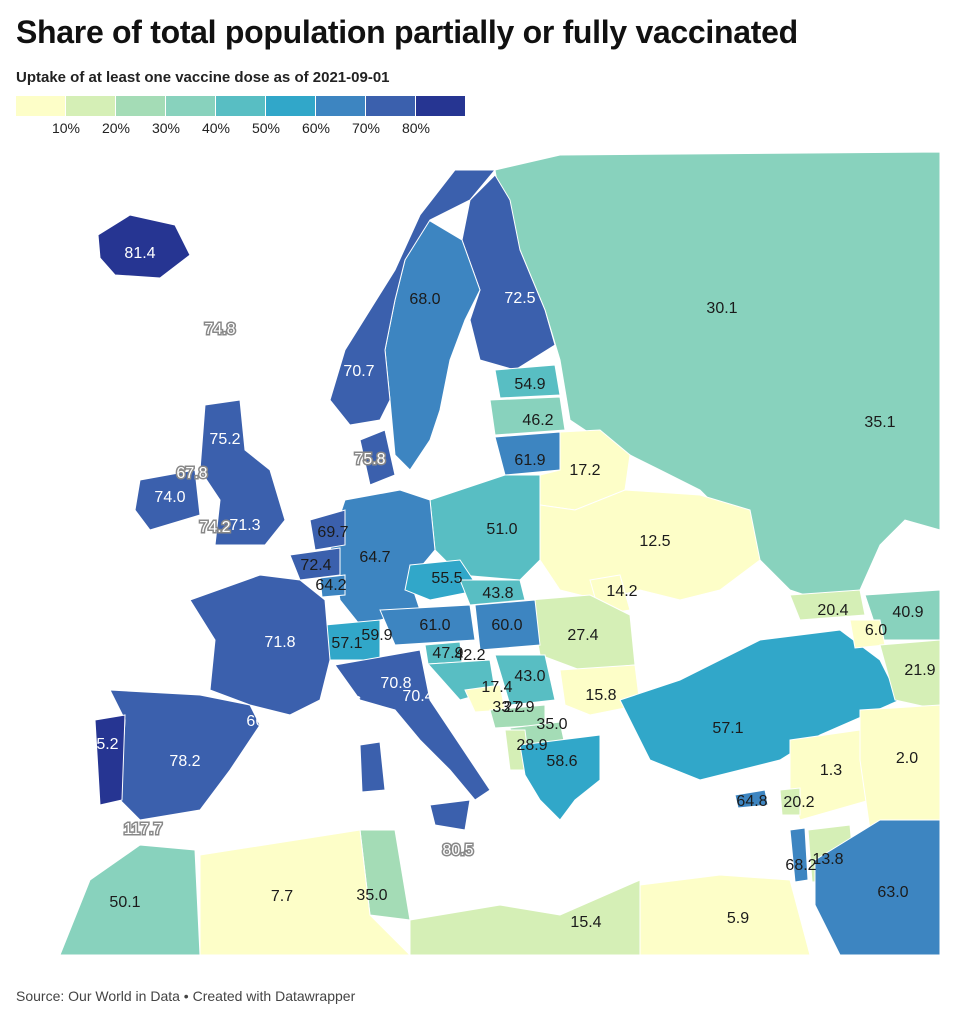  What do you see at coordinates (377, 457) in the screenshot?
I see `region-denmark` at bounding box center [377, 457].